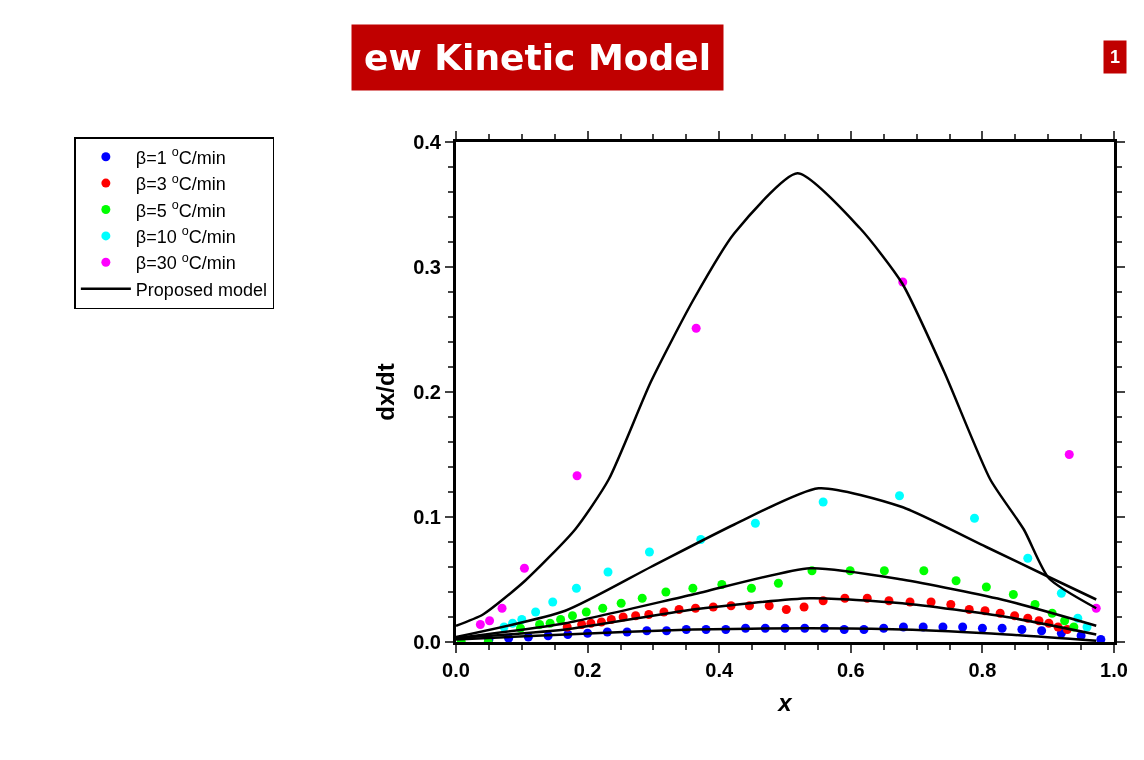 This screenshot has width=1144, height=760. Describe the element at coordinates (386, 392) in the screenshot. I see `y-axis-title: dx/dt` at that location.